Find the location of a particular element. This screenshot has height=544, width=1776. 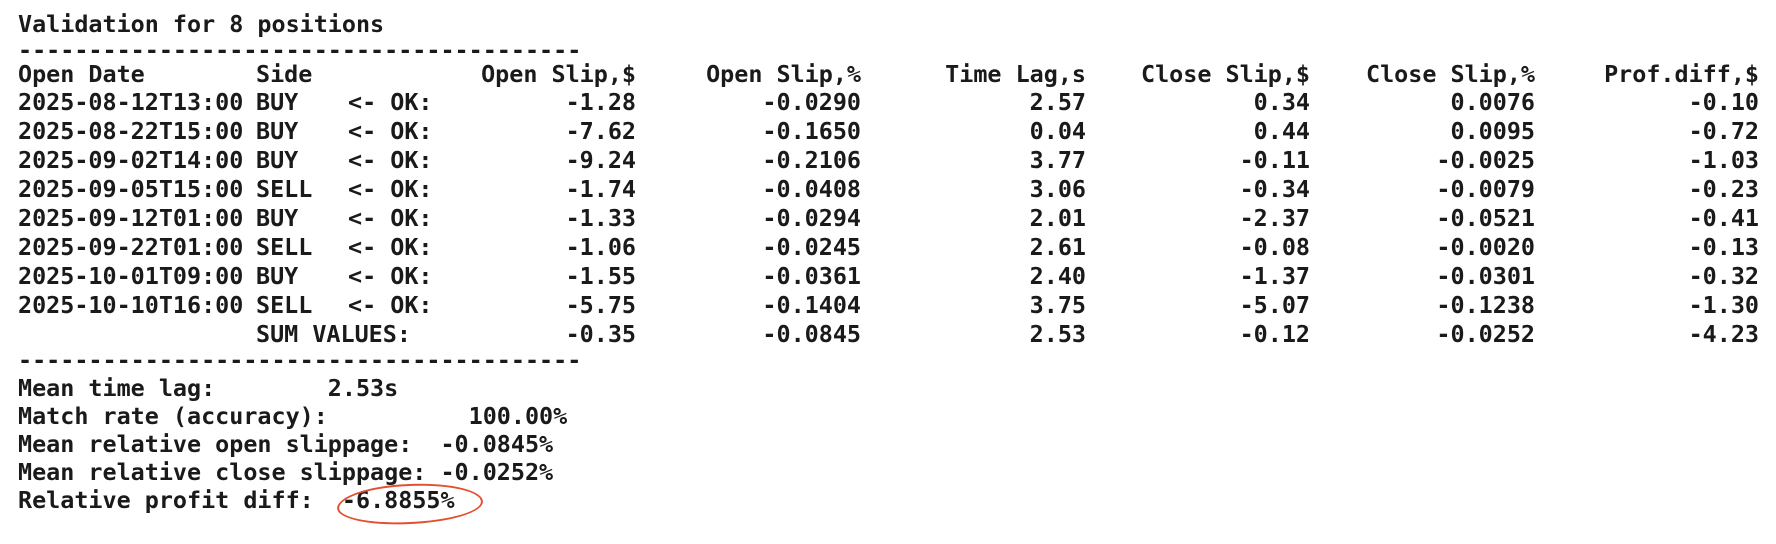

row-close-slip-usd: -2.37 is located at coordinates (1274, 218).